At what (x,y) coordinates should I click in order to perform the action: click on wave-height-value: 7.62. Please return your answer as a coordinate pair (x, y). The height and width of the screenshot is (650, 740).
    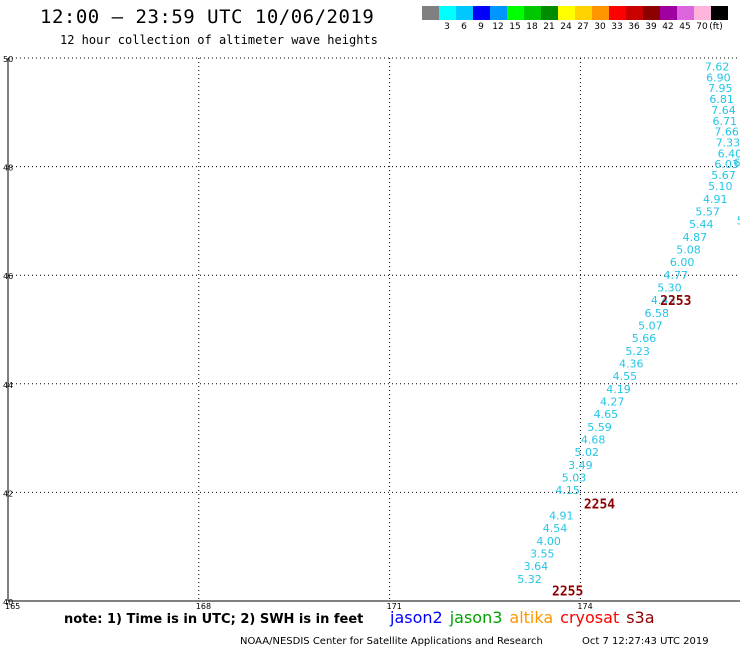
    Looking at the image, I should click on (717, 66).